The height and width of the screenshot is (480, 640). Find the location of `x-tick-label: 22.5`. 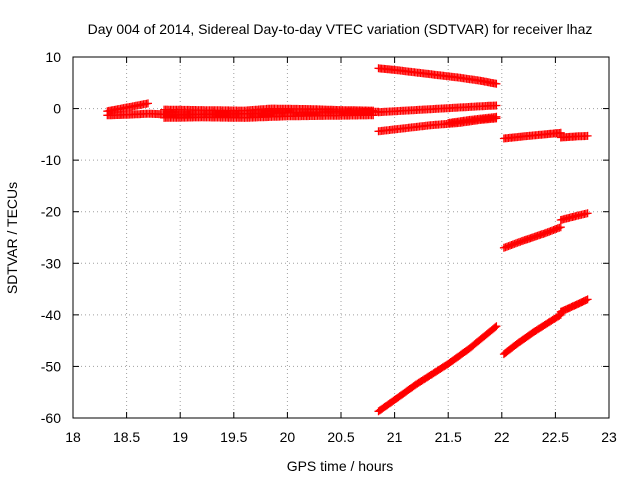

x-tick-label: 22.5 is located at coordinates (555, 437).